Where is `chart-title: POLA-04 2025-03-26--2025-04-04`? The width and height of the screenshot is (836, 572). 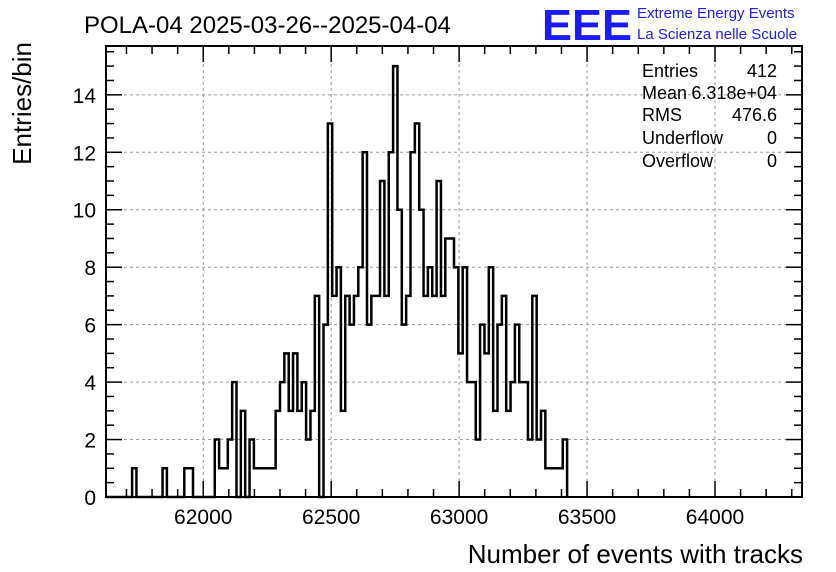
chart-title: POLA-04 2025-03-26--2025-04-04 is located at coordinates (267, 25).